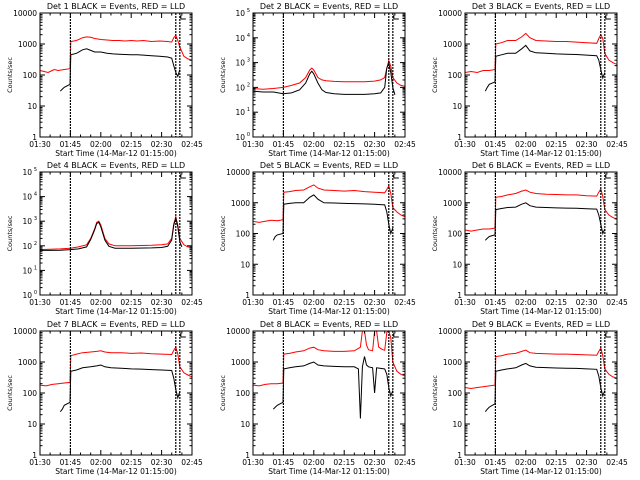 The width and height of the screenshot is (640, 480). I want to click on chart-title: Det 8 BLACK = Events, RED = LLD, so click(329, 324).